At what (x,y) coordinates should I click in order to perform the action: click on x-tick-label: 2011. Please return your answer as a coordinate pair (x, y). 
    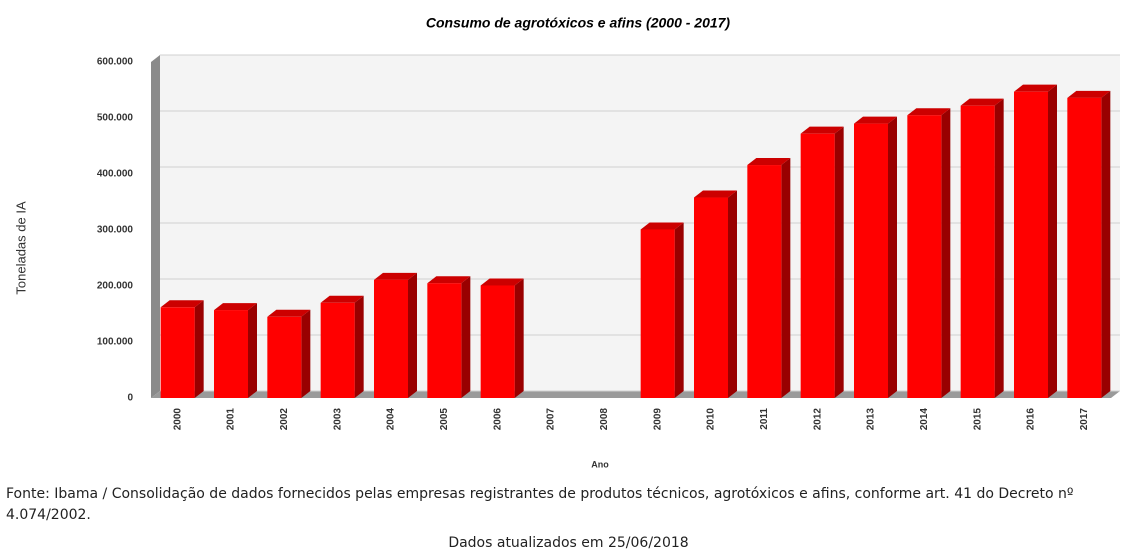
    Looking at the image, I should click on (764, 419).